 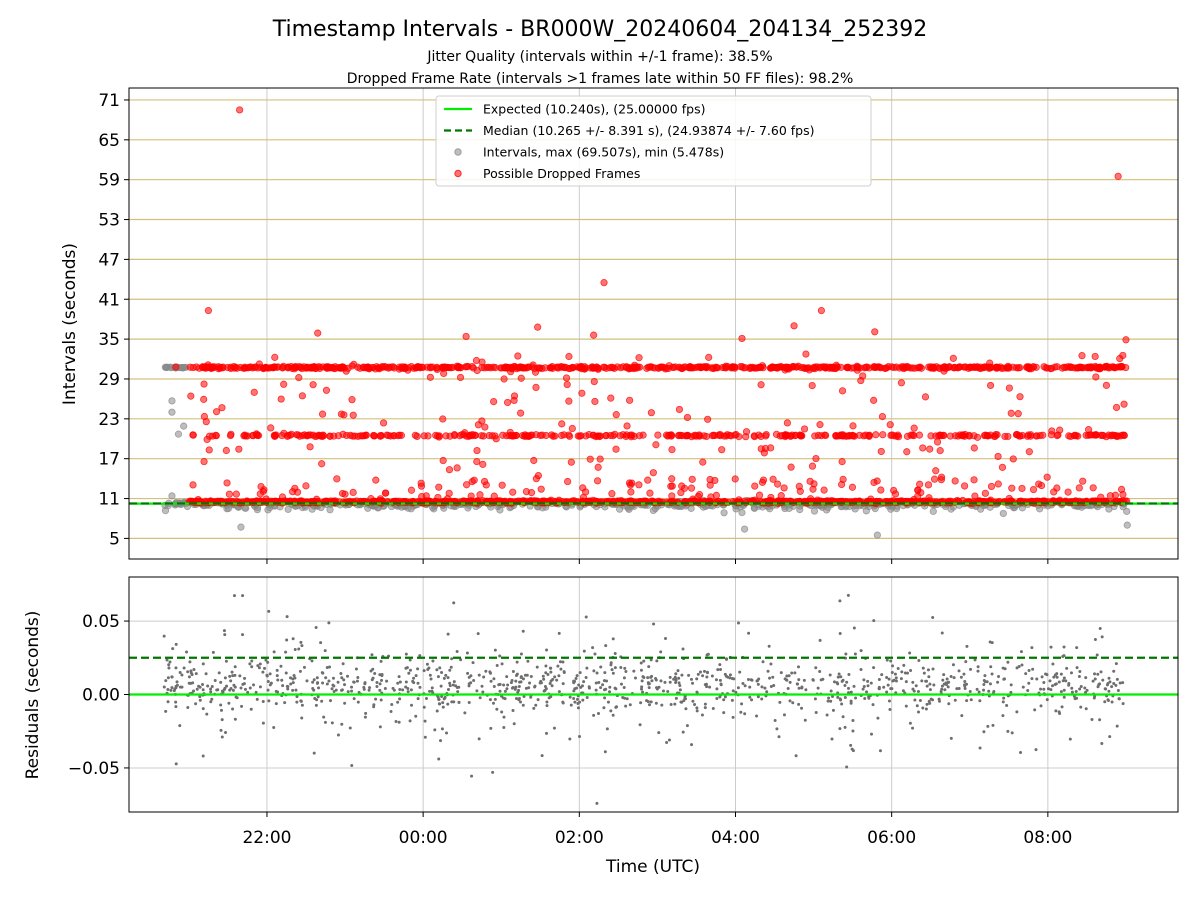 What do you see at coordinates (109, 420) in the screenshot?
I see `intervals-y-tick-label: 23` at bounding box center [109, 420].